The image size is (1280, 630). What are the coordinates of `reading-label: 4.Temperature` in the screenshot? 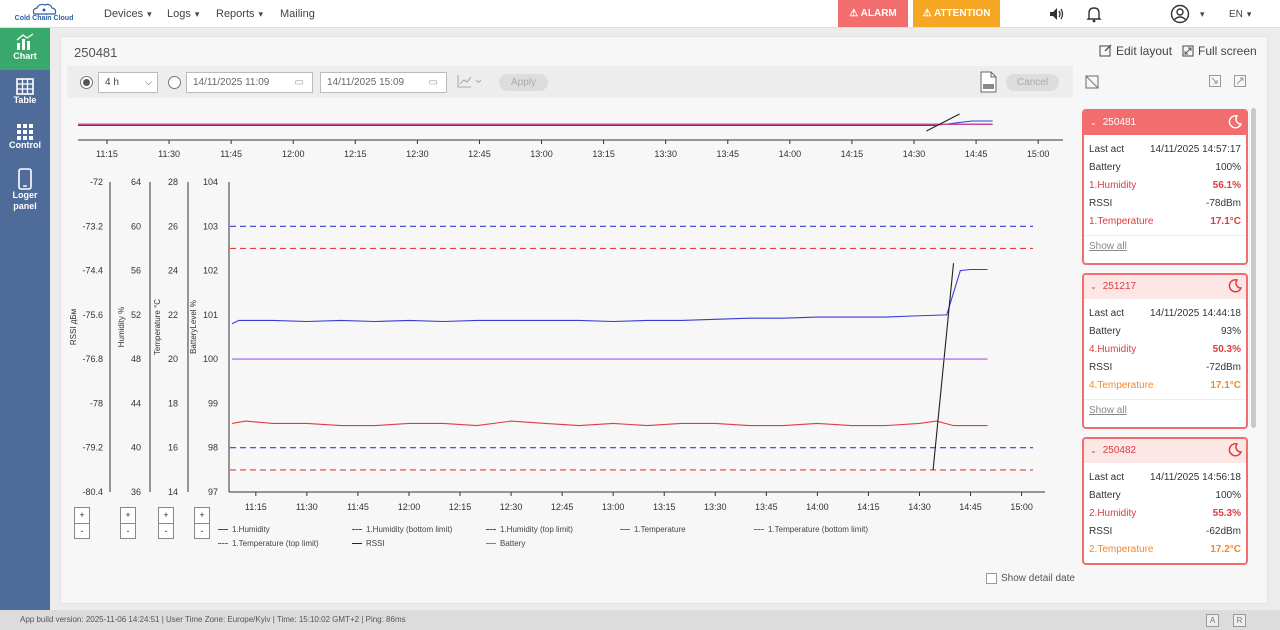 It's located at (1121, 385).